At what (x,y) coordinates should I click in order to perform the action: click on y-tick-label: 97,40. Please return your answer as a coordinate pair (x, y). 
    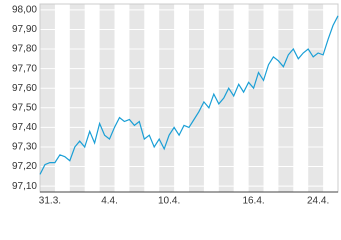
    Looking at the image, I should click on (24, 127).